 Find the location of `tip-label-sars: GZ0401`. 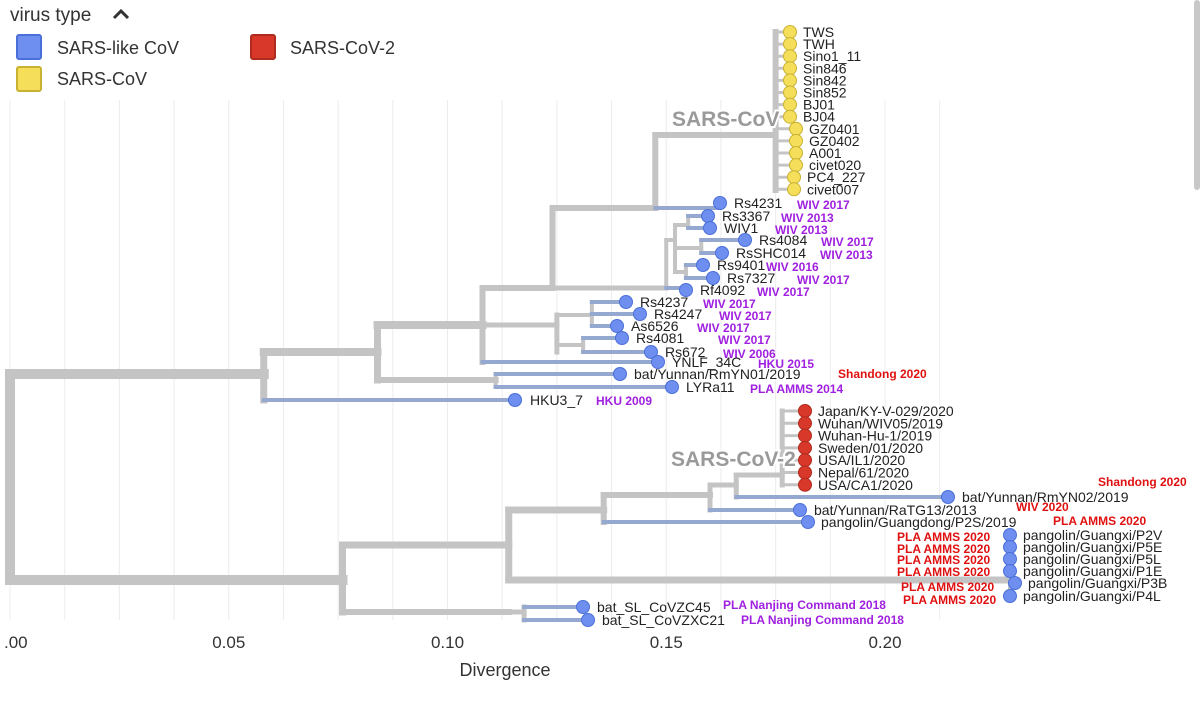

tip-label-sars: GZ0401 is located at coordinates (834, 129).